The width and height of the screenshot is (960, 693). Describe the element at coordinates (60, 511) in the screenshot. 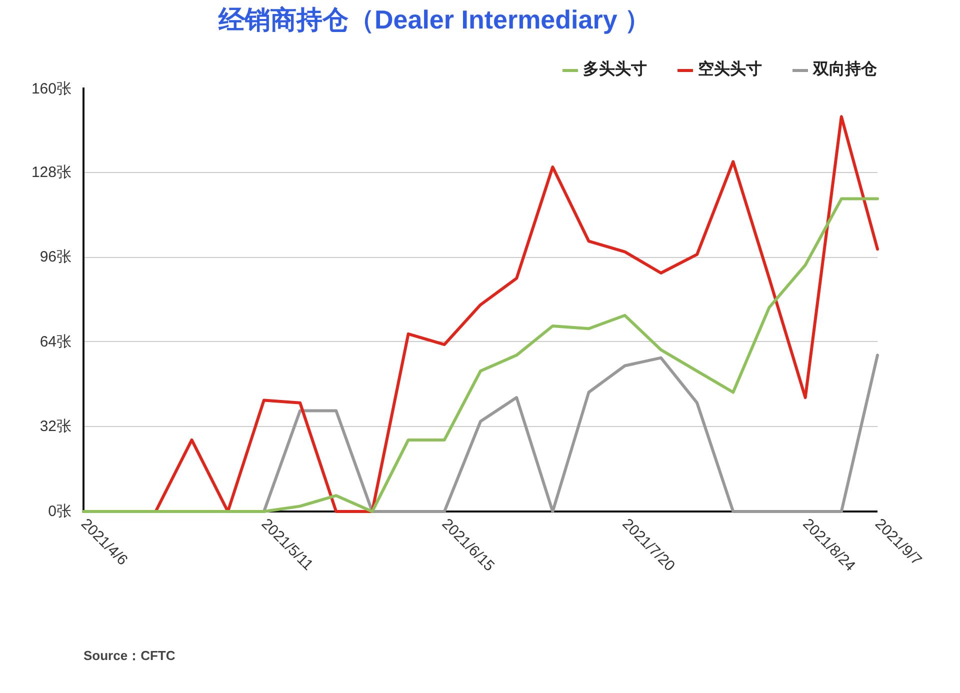

I see `y-tick-label: 0张` at that location.